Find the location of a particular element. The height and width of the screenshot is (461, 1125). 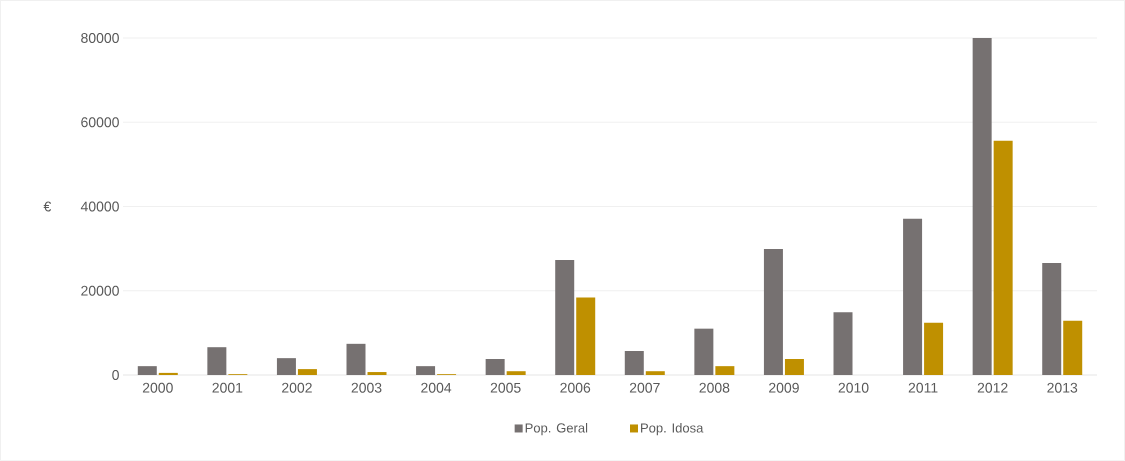

x-tick-label: 2002 is located at coordinates (297, 387).